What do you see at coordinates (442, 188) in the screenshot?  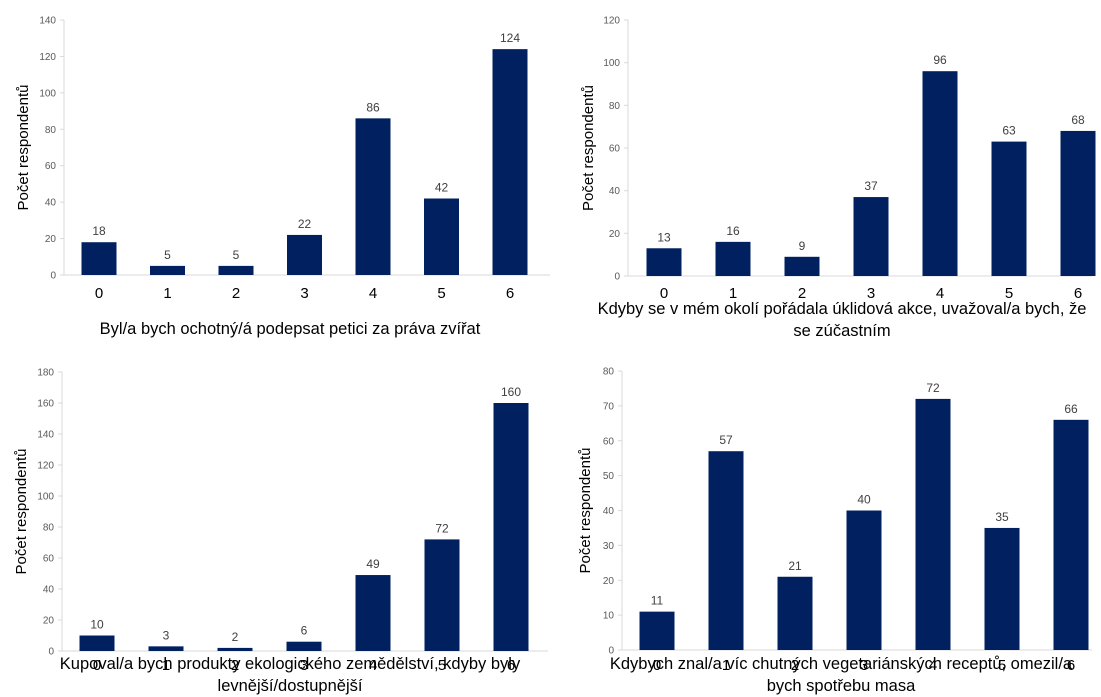 I see `petition-data-label: 42` at bounding box center [442, 188].